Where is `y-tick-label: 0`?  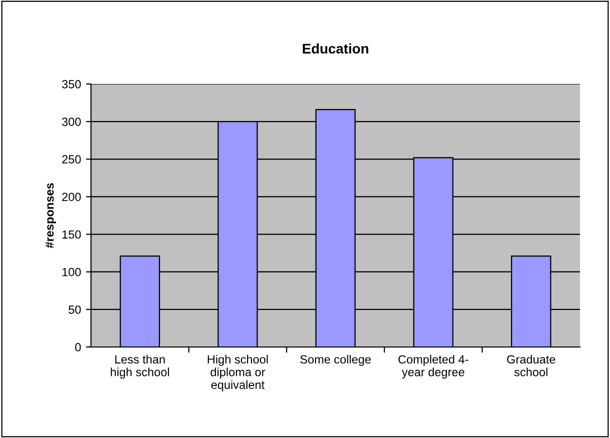 y-tick-label: 0 is located at coordinates (78, 347).